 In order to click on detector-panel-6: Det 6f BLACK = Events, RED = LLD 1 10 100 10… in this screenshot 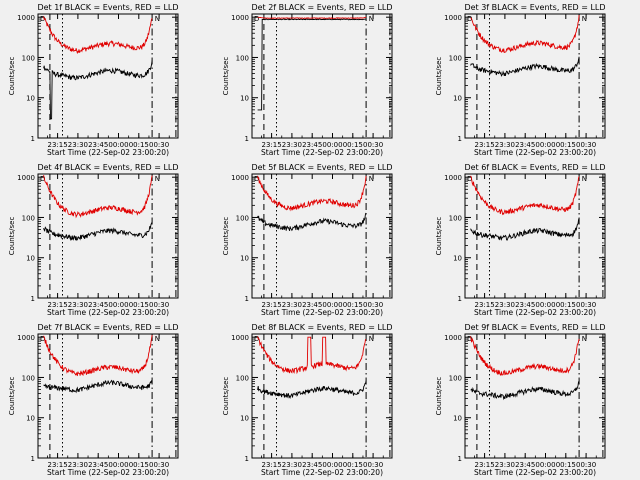, I will do `click(520, 240)`.